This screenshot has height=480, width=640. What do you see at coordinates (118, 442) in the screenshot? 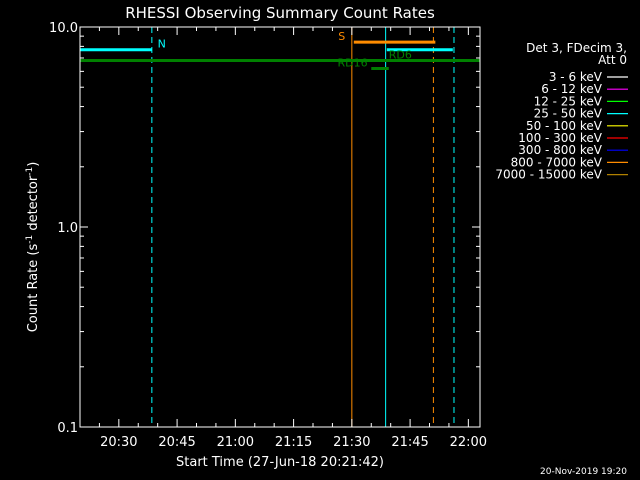
I see `x-tick-label-0: 20:30` at bounding box center [118, 442].